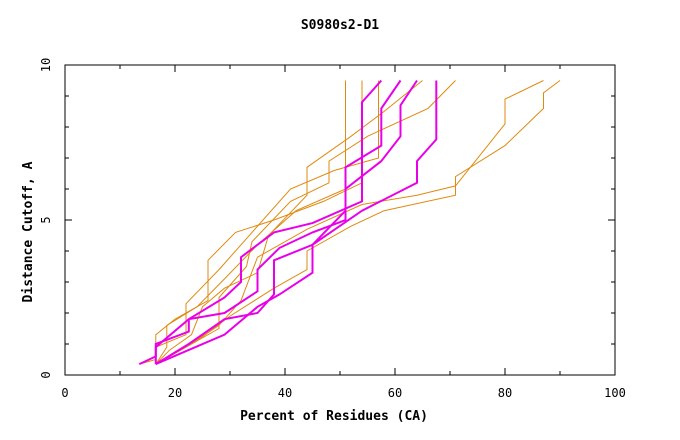 The width and height of the screenshot is (680, 440). Describe the element at coordinates (46, 374) in the screenshot. I see `y-tick-label: 0` at that location.